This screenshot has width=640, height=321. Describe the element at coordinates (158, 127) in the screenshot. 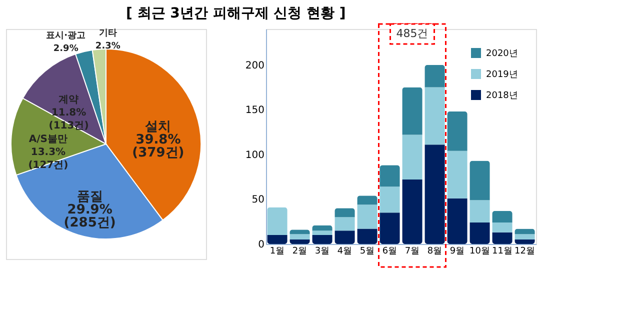

I see `slice-label: 설치` at that location.